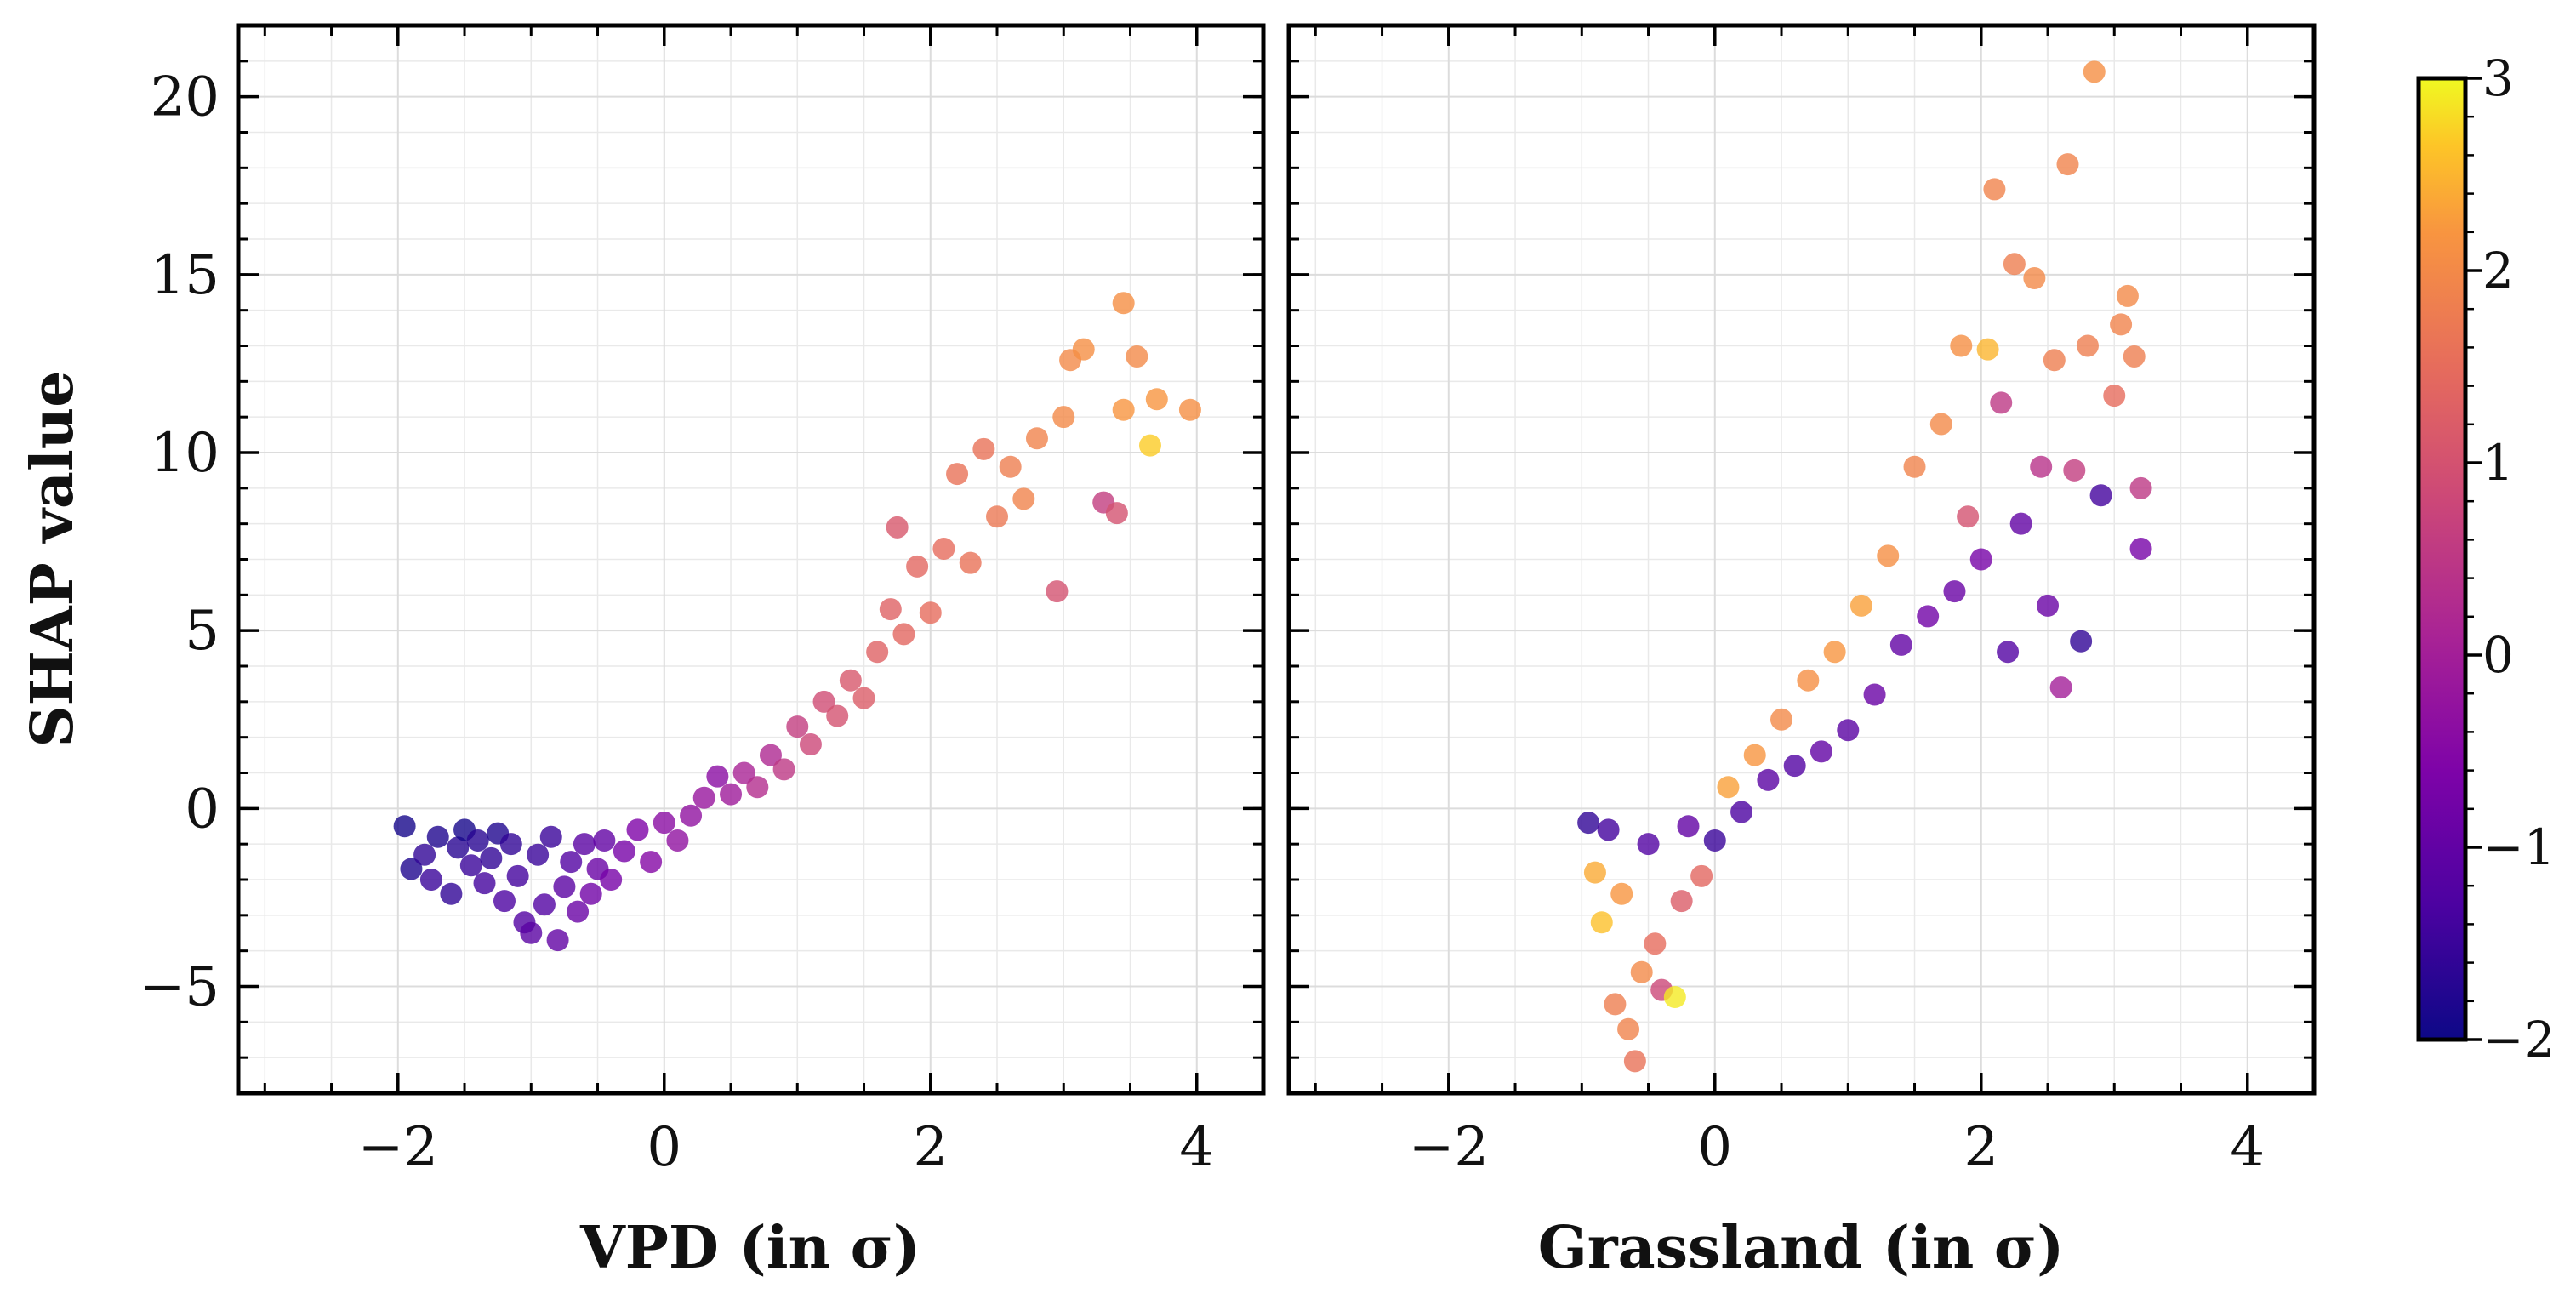  I want to click on y-tick-label: 10, so click(185, 453).